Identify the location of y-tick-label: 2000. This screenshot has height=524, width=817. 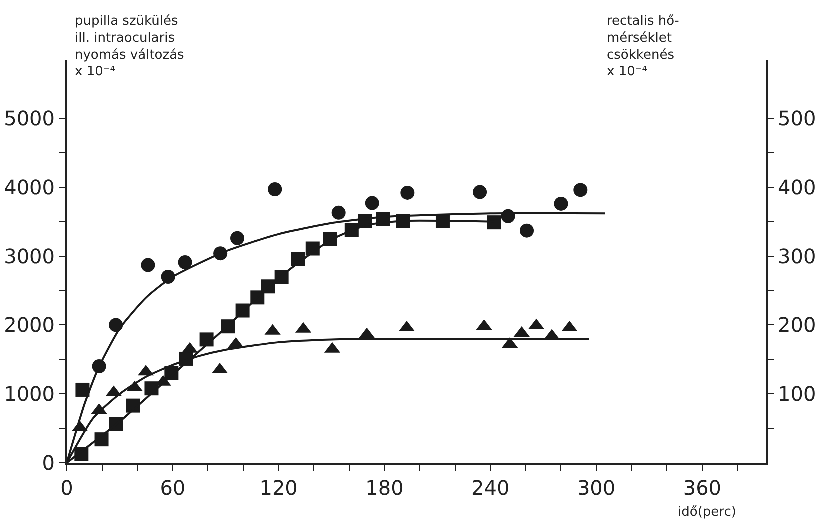
(29, 325).